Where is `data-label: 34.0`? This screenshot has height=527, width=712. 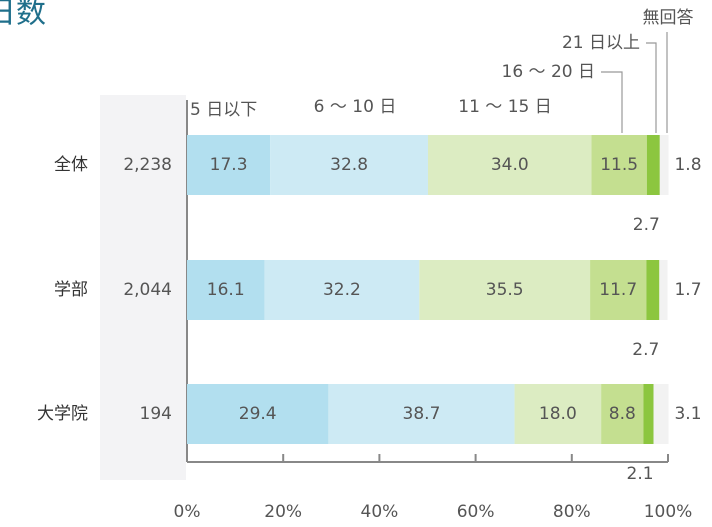
data-label: 34.0 is located at coordinates (510, 165).